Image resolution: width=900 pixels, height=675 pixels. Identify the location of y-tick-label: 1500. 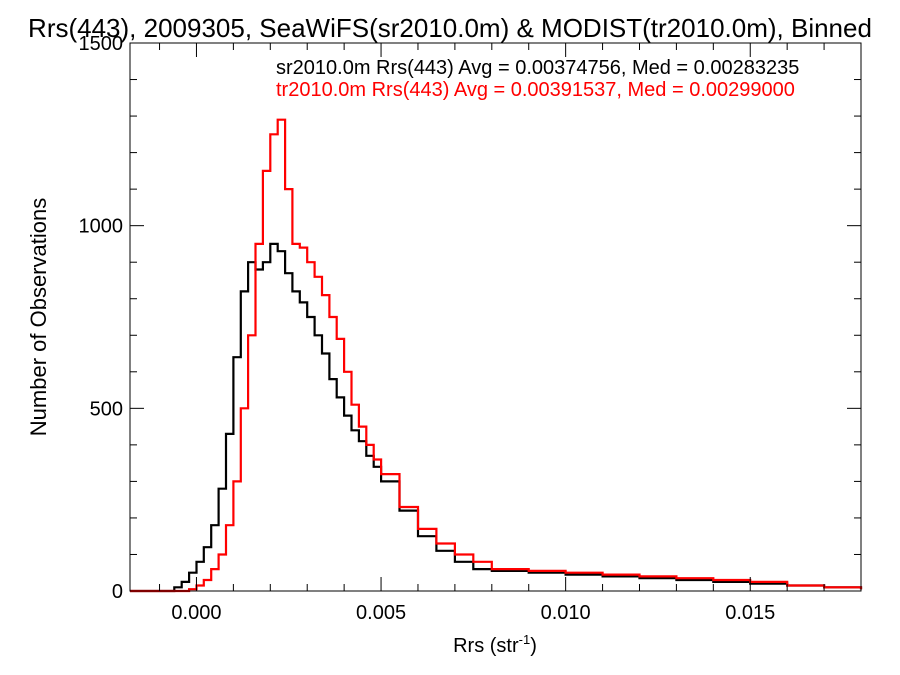
(101, 44).